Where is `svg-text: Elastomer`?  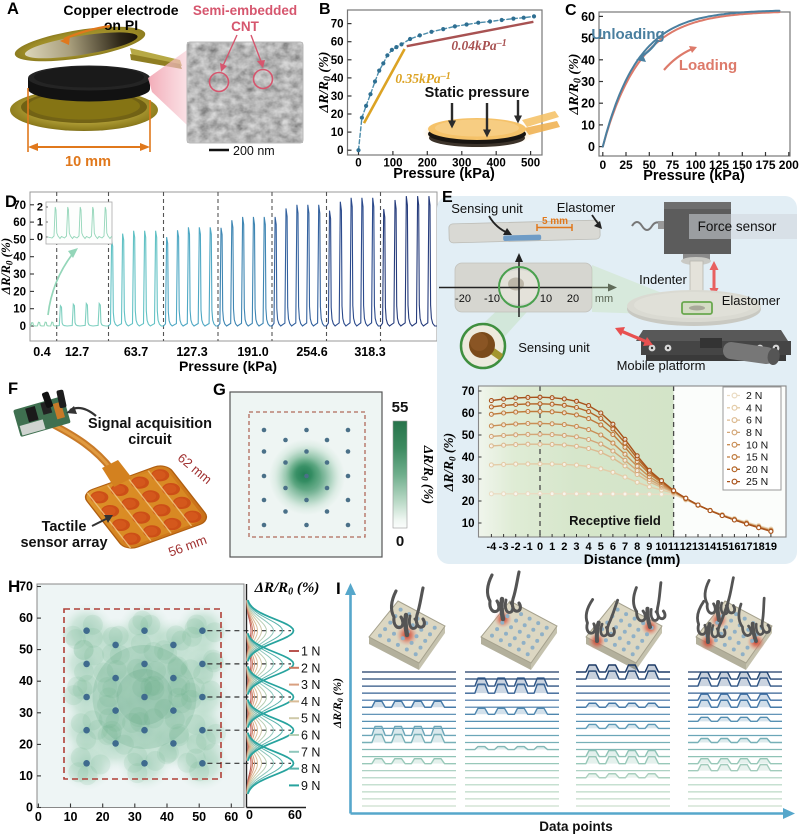 svg-text: Elastomer is located at coordinates (586, 207).